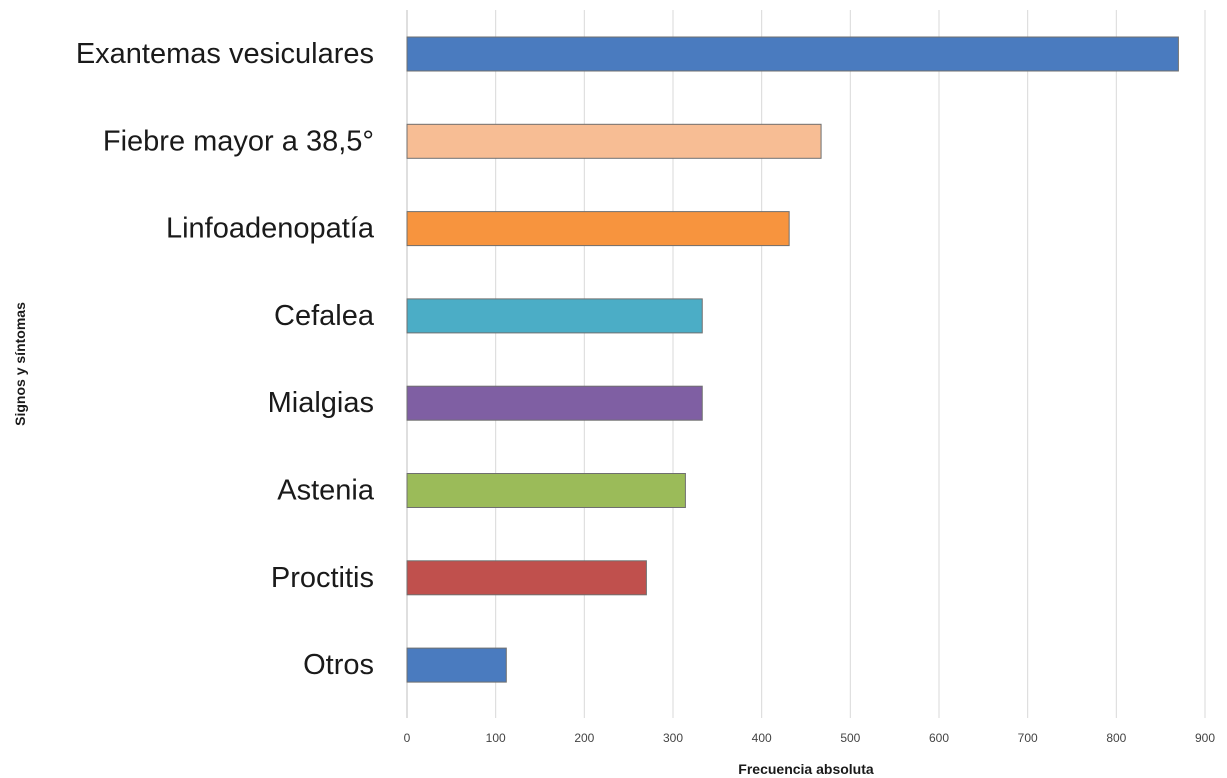 Image resolution: width=1227 pixels, height=778 pixels. I want to click on category-label: Otros, so click(338, 665).